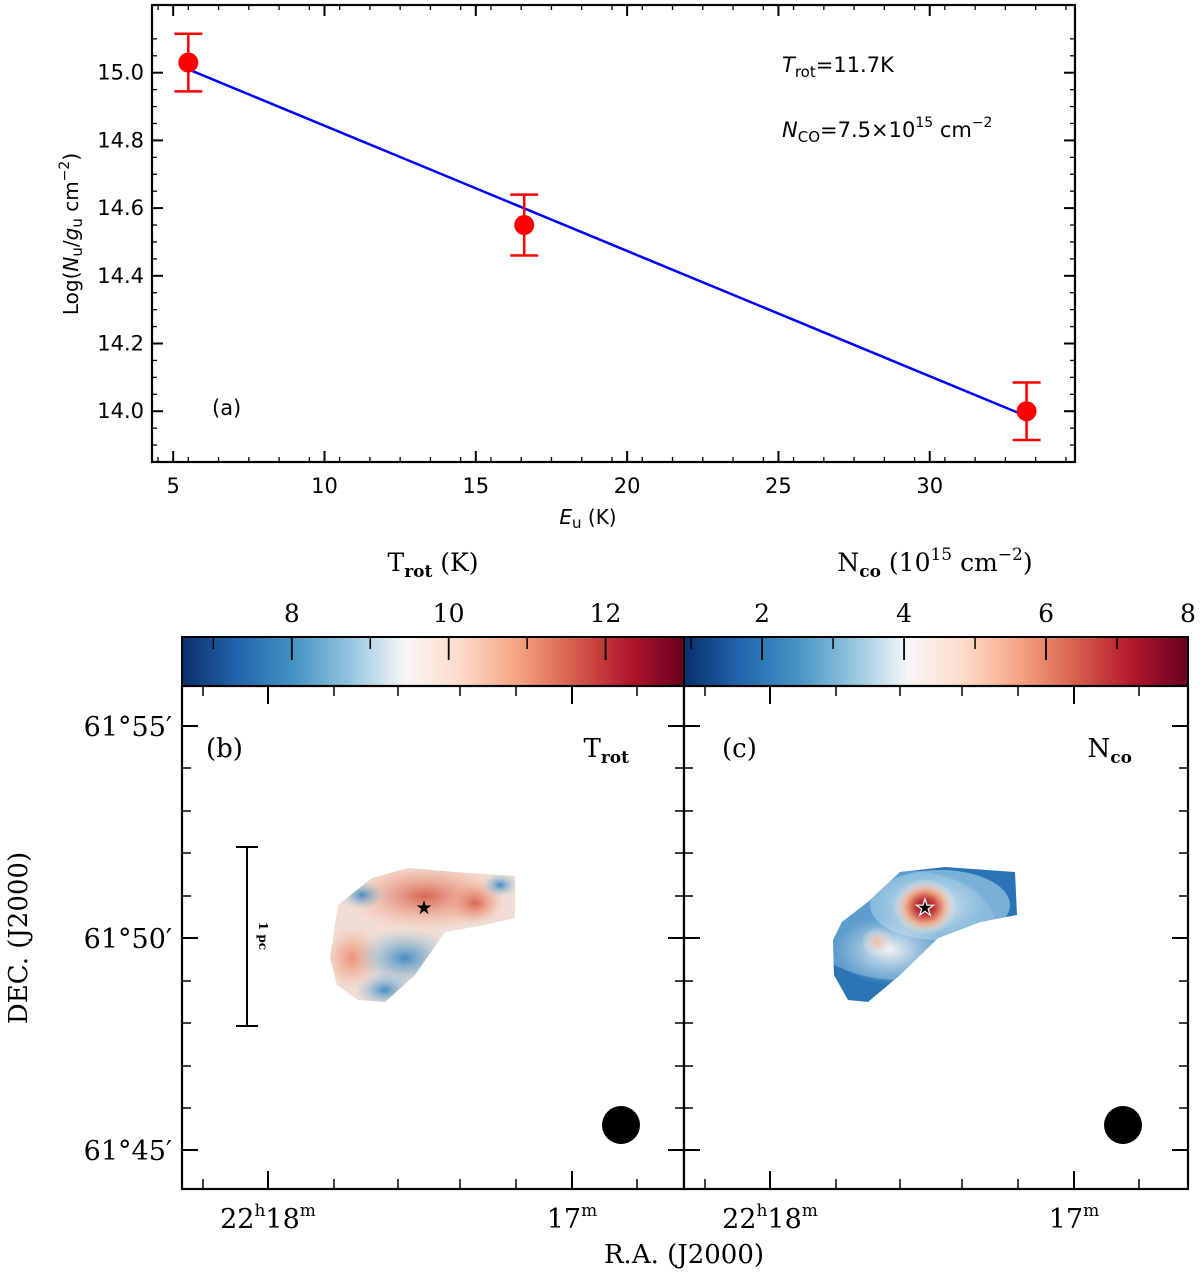 This screenshot has width=1200, height=1281. What do you see at coordinates (423, 908) in the screenshot?
I see `trot-source-star-icon: ★` at bounding box center [423, 908].